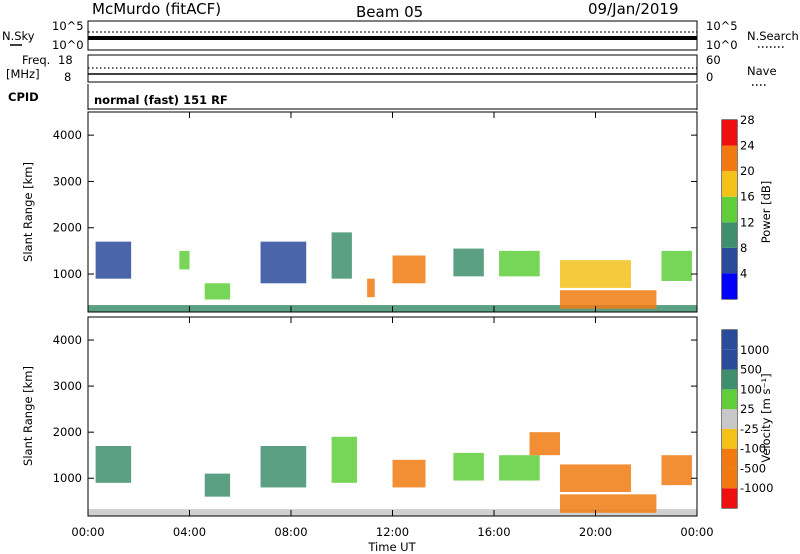 This screenshot has width=800, height=554. Describe the element at coordinates (28, 416) in the screenshot. I see `velocity-y-axis-label: Slant Range [km]` at that location.